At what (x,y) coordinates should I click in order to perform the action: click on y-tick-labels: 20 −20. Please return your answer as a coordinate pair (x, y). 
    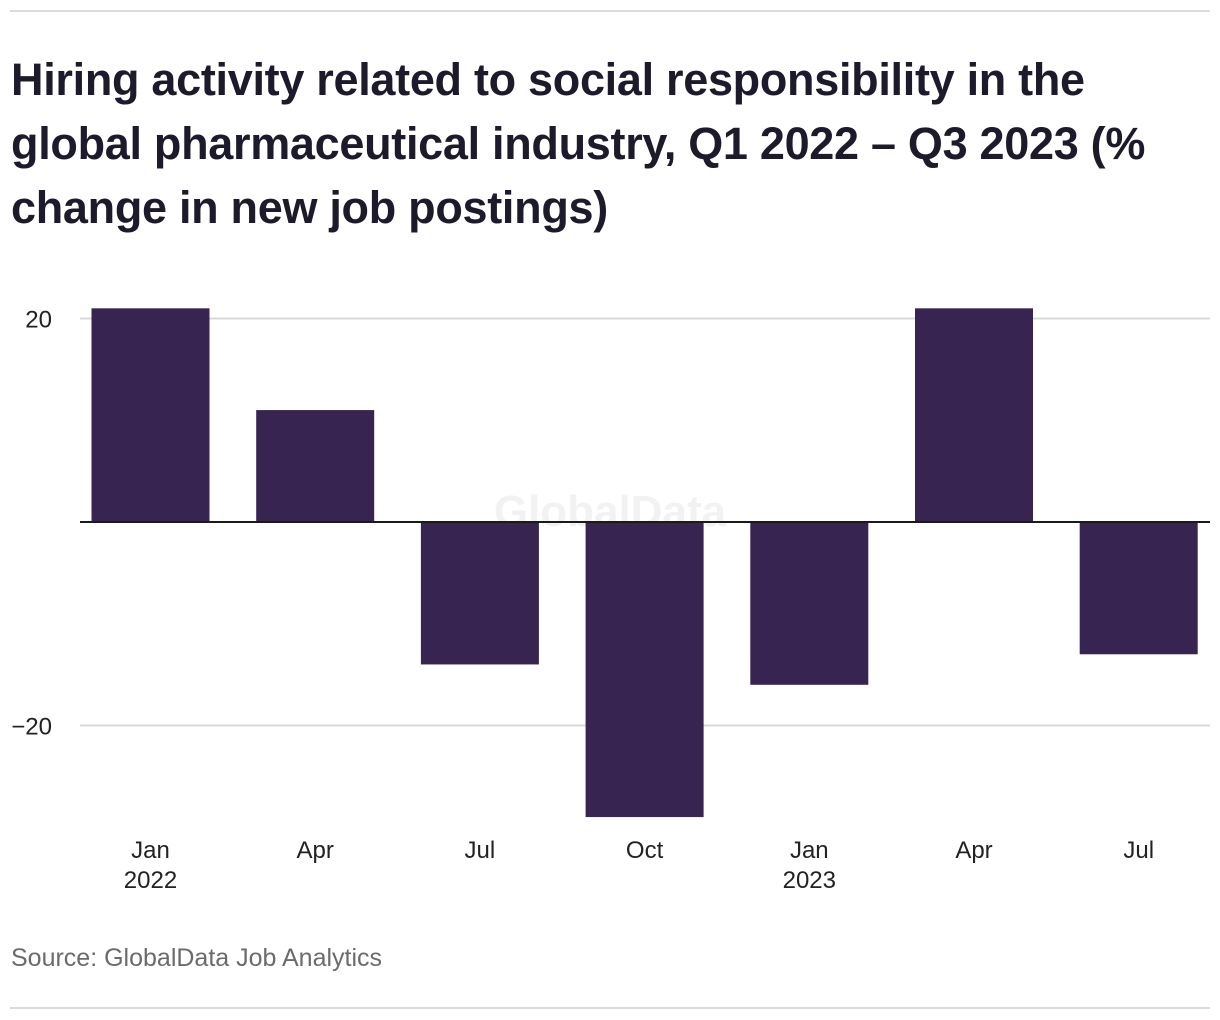
    Looking at the image, I should click on (31, 524).